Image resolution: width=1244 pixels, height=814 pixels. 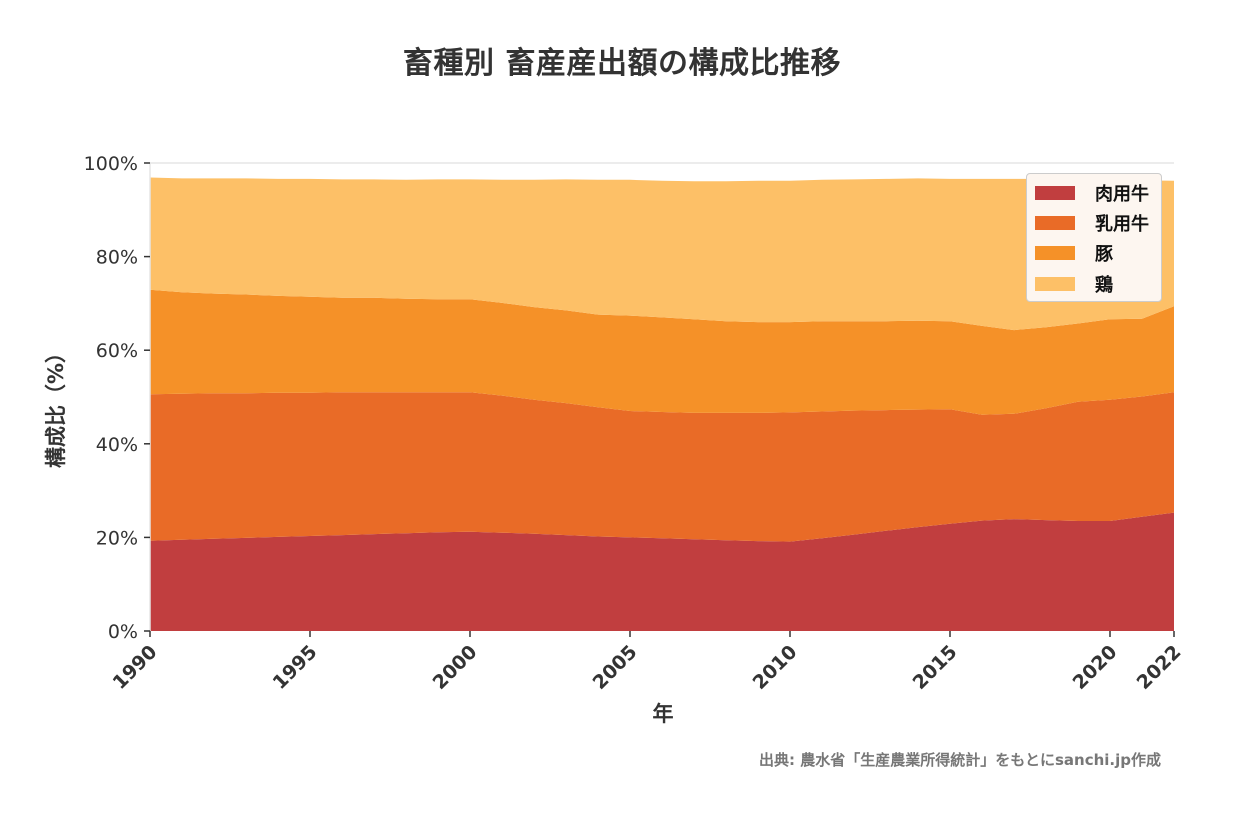 I want to click on x-tick-label: 2020, so click(x=1095, y=667).